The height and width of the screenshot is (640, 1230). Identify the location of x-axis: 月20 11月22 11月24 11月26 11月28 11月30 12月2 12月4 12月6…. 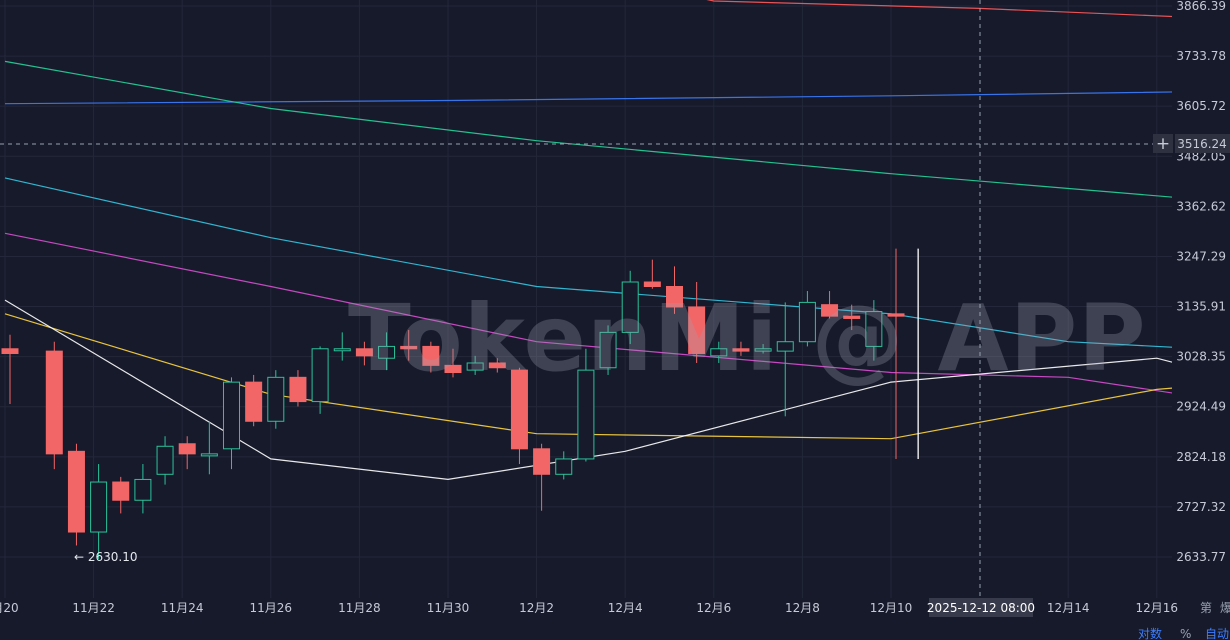
(589, 608).